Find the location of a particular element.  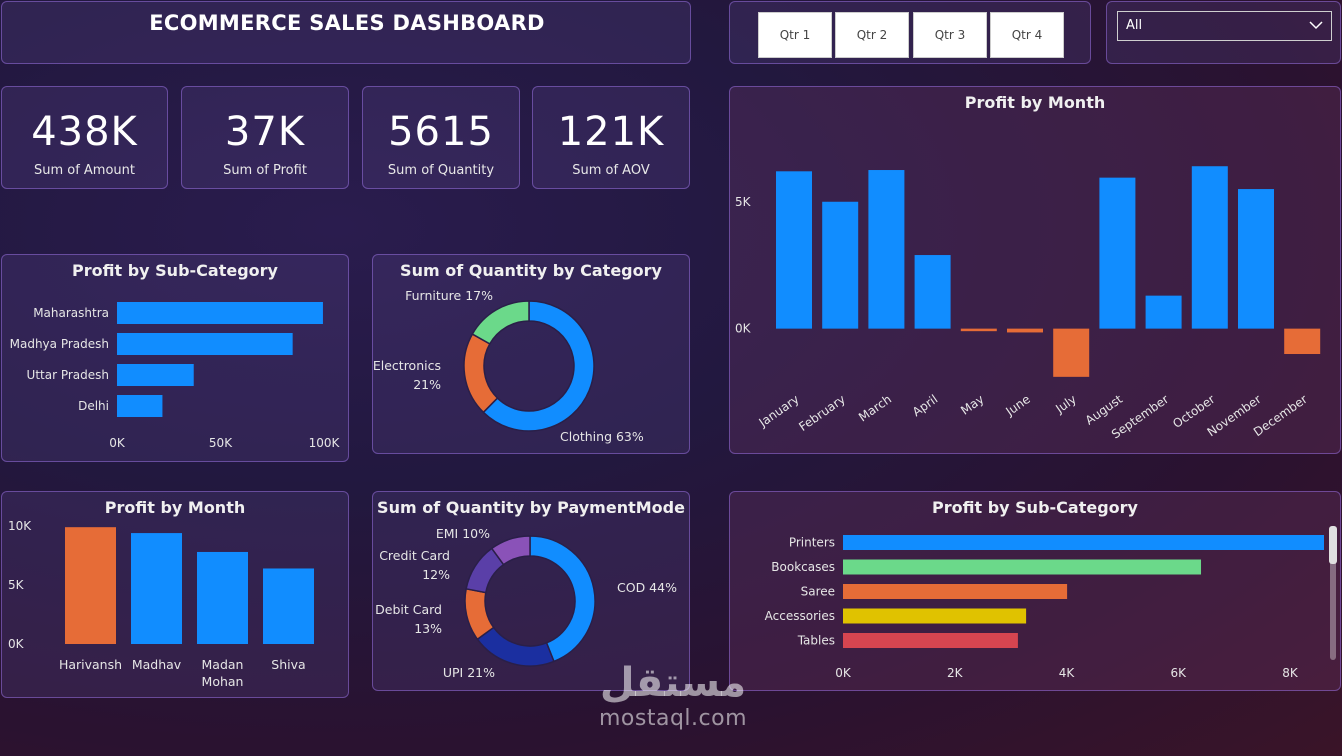

slice-label: UPI 21% is located at coordinates (469, 672).